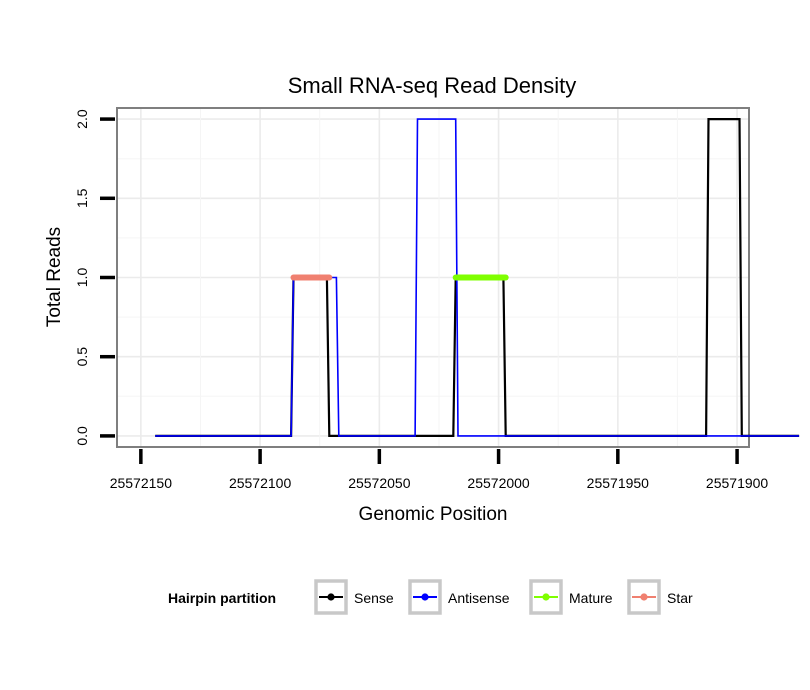 This screenshot has height=690, width=810. Describe the element at coordinates (660, 597) in the screenshot. I see `legend-entry-star: Star` at that location.